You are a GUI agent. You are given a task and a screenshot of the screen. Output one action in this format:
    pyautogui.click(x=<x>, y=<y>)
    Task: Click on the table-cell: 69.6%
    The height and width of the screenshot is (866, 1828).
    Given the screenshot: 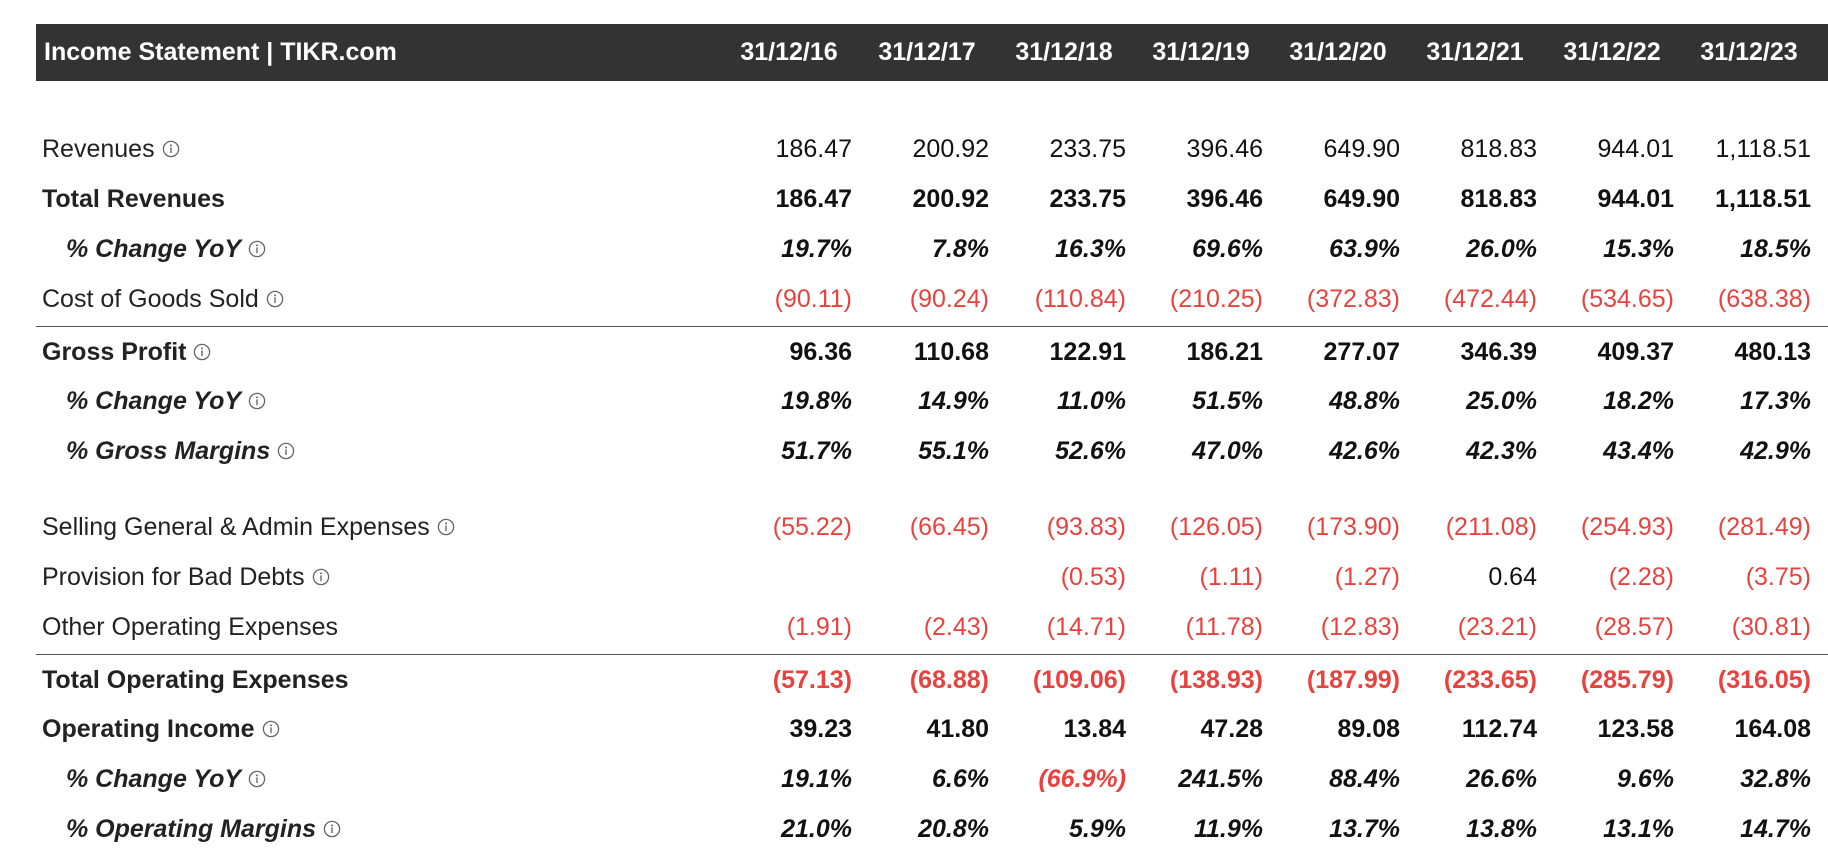 What is the action you would take?
    pyautogui.click(x=1227, y=249)
    